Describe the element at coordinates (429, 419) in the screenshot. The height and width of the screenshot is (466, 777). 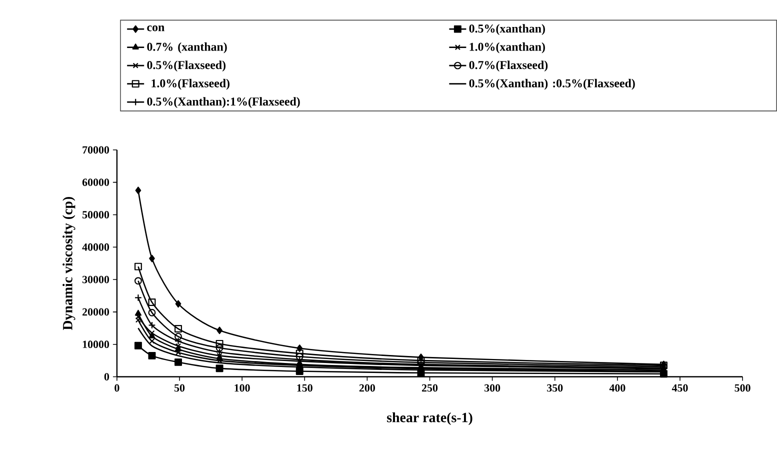
I see `x-axis-title: shear rate(s-1)` at that location.